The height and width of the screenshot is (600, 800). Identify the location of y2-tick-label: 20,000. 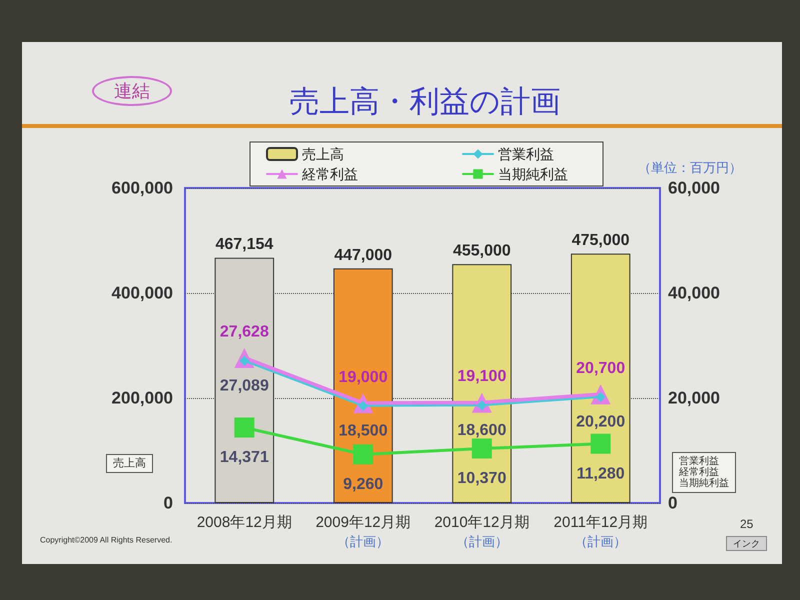
(694, 398).